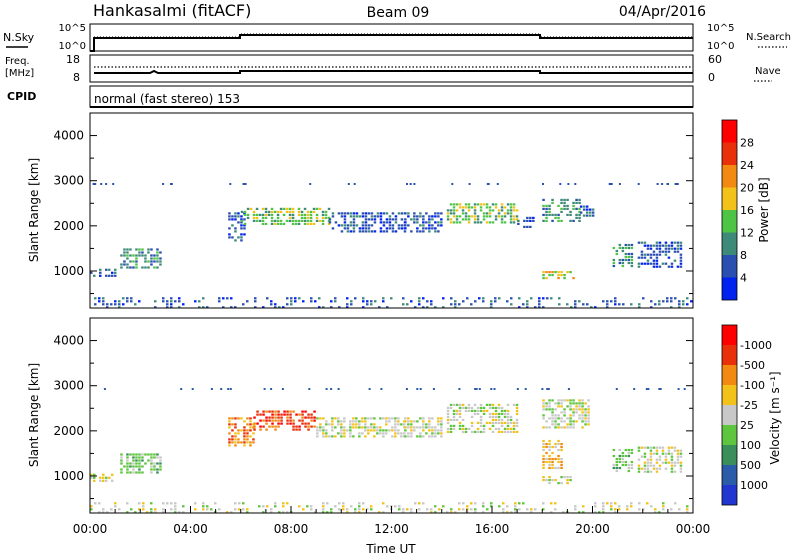 This screenshot has width=800, height=554. Describe the element at coordinates (68, 271) in the screenshot. I see `y-tick-label: 1000` at that location.